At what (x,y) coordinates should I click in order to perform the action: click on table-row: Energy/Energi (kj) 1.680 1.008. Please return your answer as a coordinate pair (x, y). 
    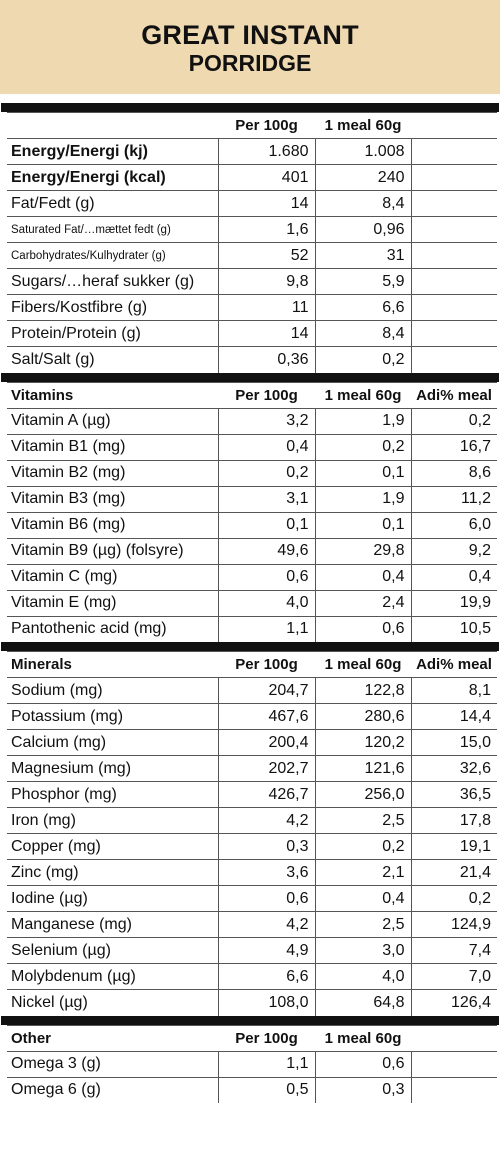
    Looking at the image, I should click on (252, 151).